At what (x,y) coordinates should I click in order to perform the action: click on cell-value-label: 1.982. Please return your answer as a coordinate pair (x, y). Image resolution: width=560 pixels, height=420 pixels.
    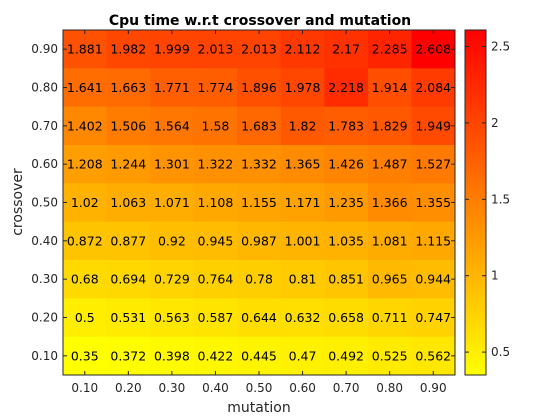
    Looking at the image, I should click on (128, 49).